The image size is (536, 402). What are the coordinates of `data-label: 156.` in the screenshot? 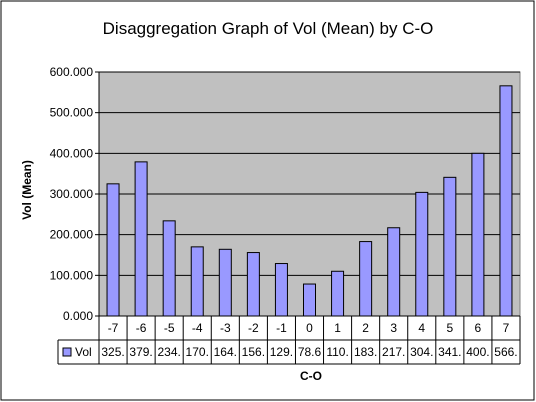 It's located at (253, 352).